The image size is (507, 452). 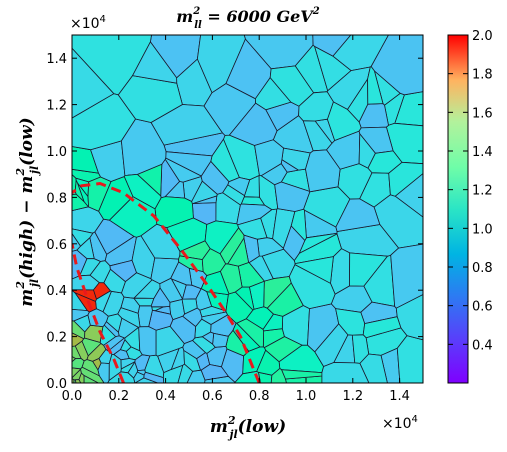 What do you see at coordinates (482, 307) in the screenshot?
I see `colorbar-tick-label: 0.6` at bounding box center [482, 307].